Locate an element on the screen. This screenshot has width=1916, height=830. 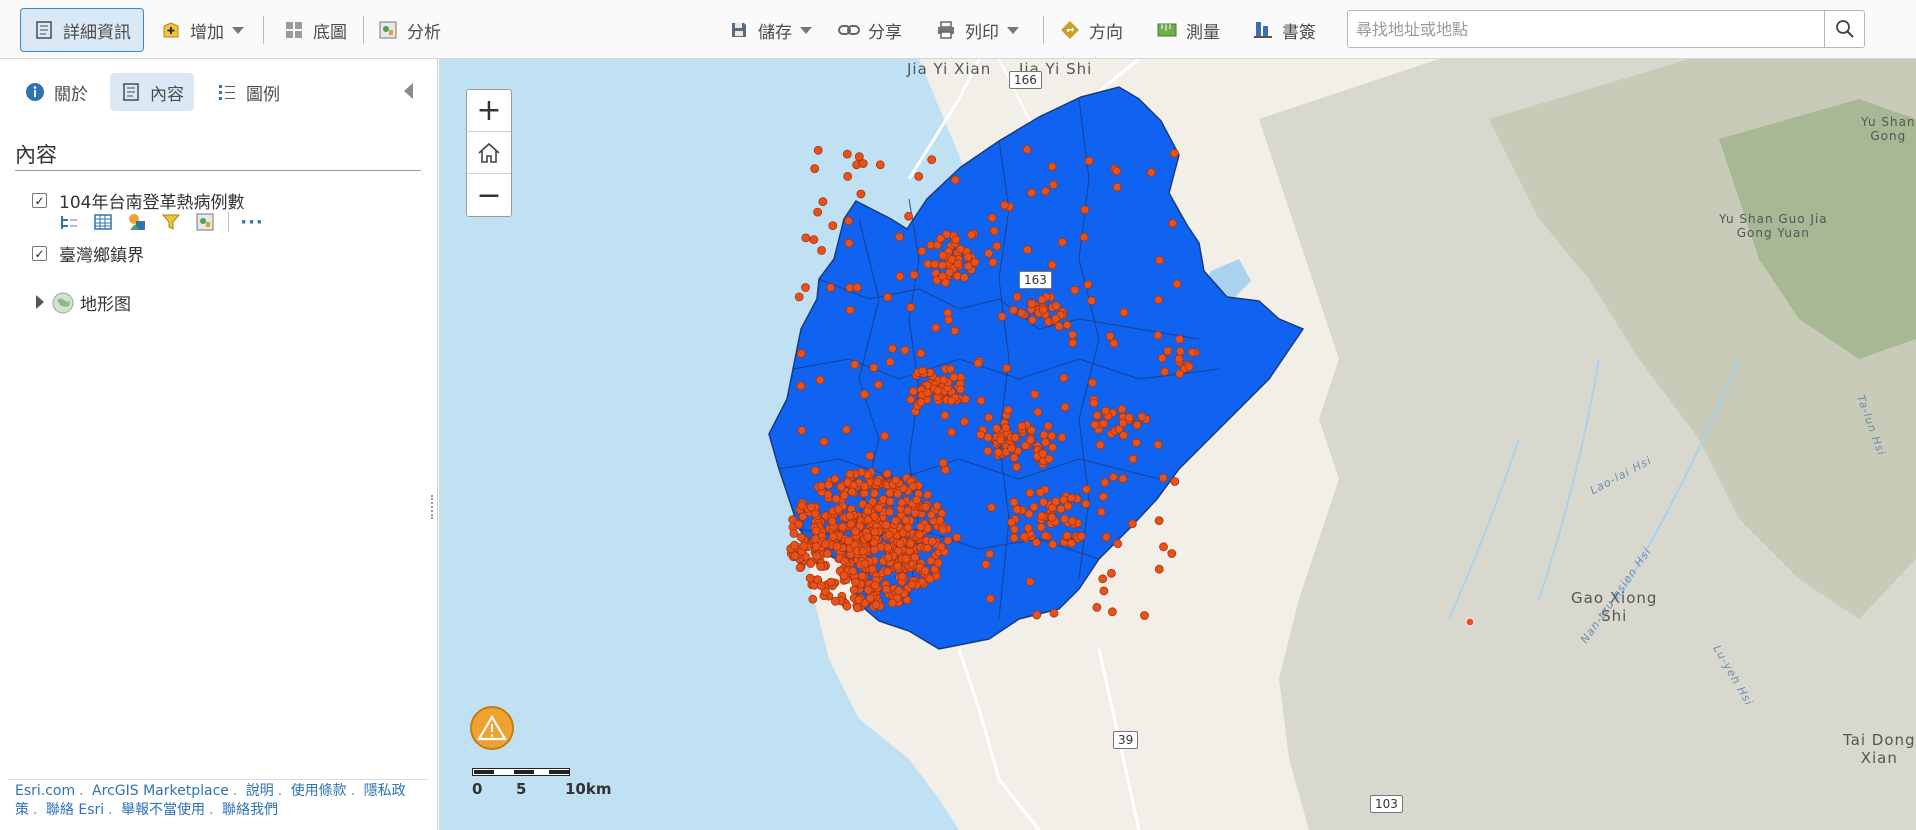
footer-link-help: 說明 is located at coordinates (259, 791).